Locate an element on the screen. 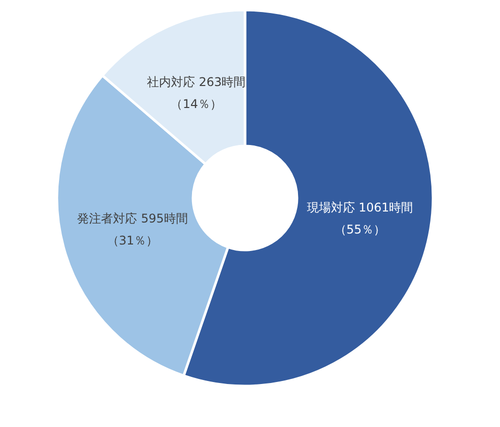  slice-label: 発注者対応 595時間（31％） is located at coordinates (132, 229).